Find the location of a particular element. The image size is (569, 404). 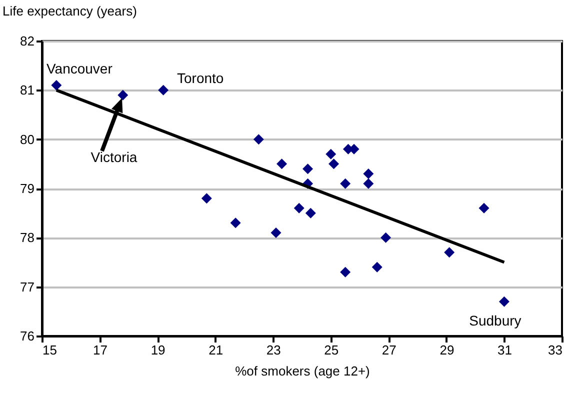

x-axis-title: %of smokers (age 12+) is located at coordinates (302, 371).